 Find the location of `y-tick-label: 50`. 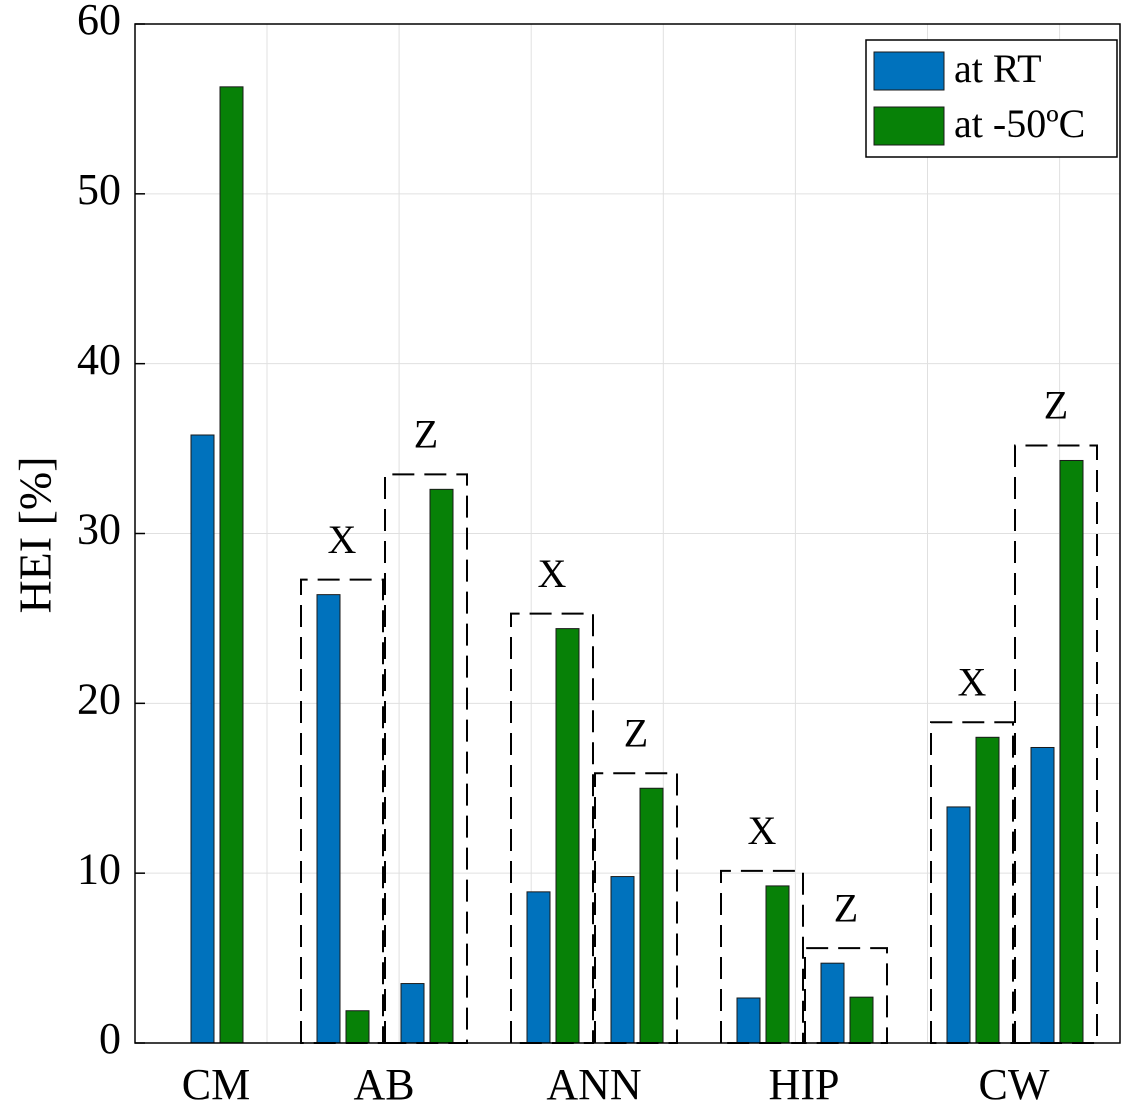

y-tick-label: 50 is located at coordinates (99, 189).